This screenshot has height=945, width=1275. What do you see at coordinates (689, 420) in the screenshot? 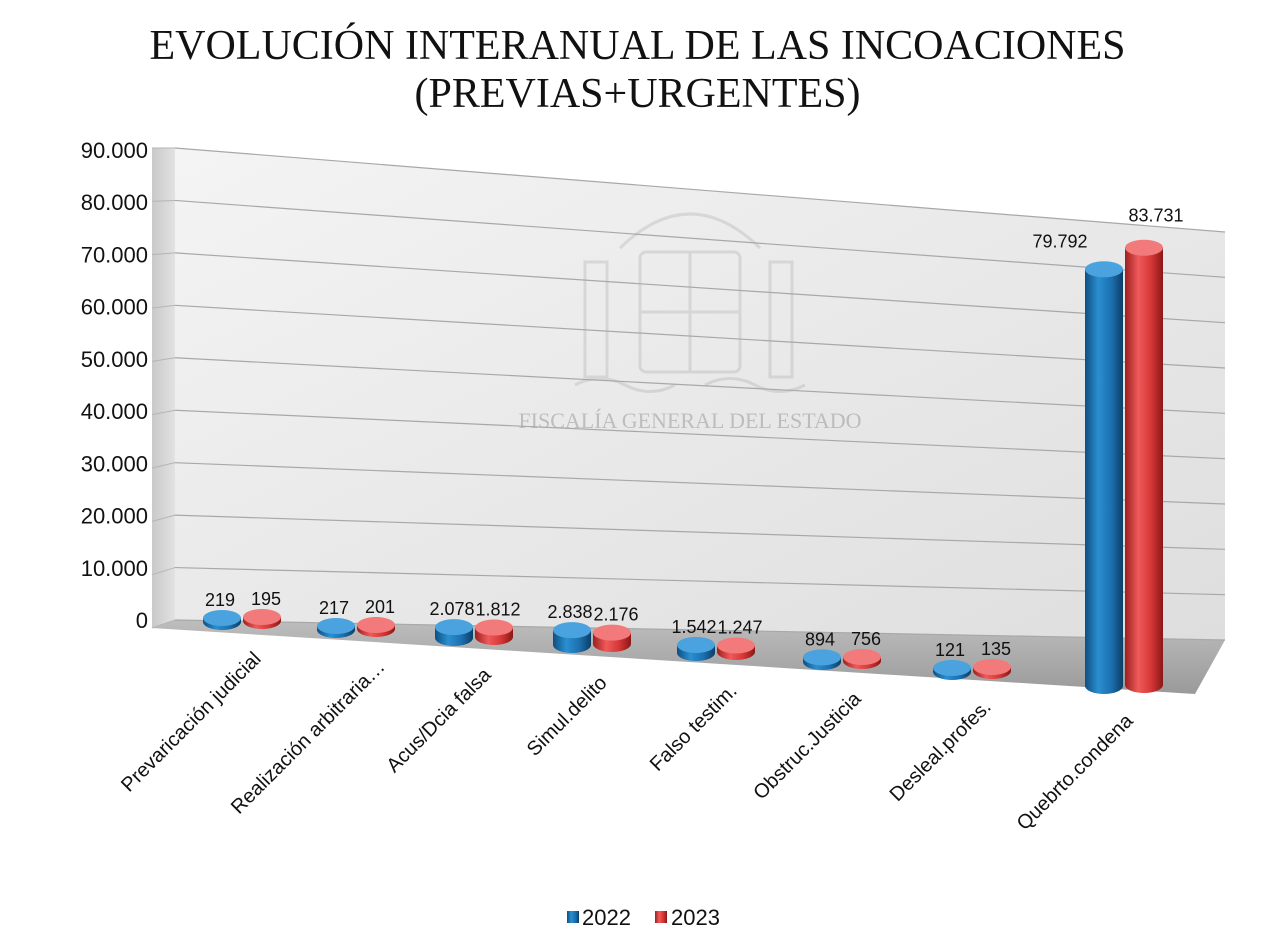
I see `watermark-text: FISCALÍA GENERAL DEL ESTADO` at bounding box center [689, 420].